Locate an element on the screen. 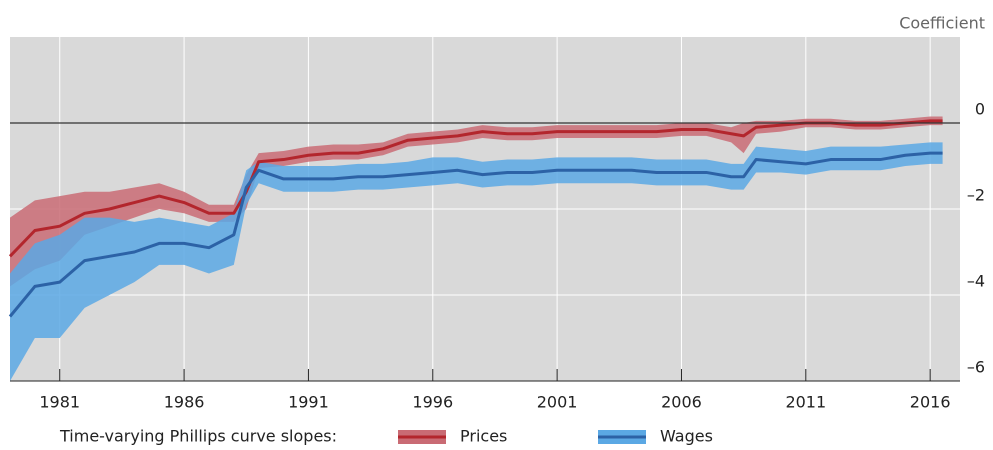  x-tick-label: 1986 is located at coordinates (184, 402).